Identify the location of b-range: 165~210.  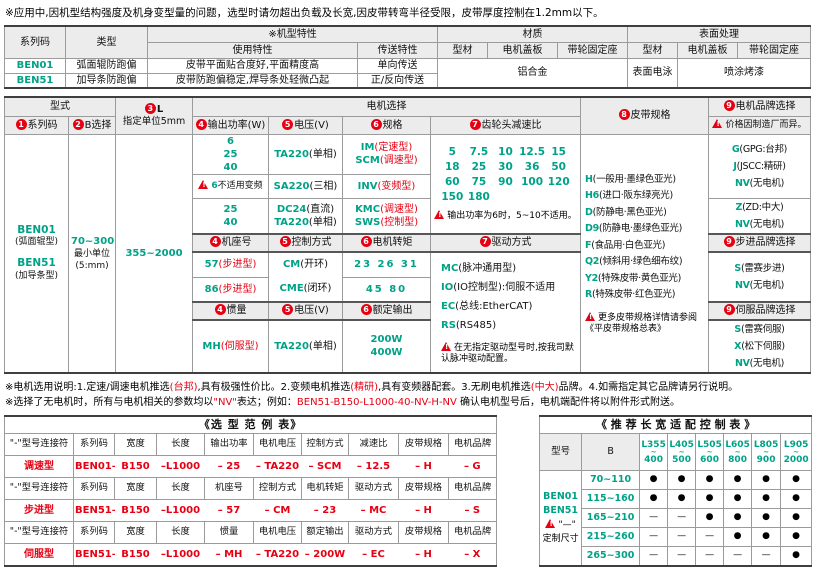
(611, 518).